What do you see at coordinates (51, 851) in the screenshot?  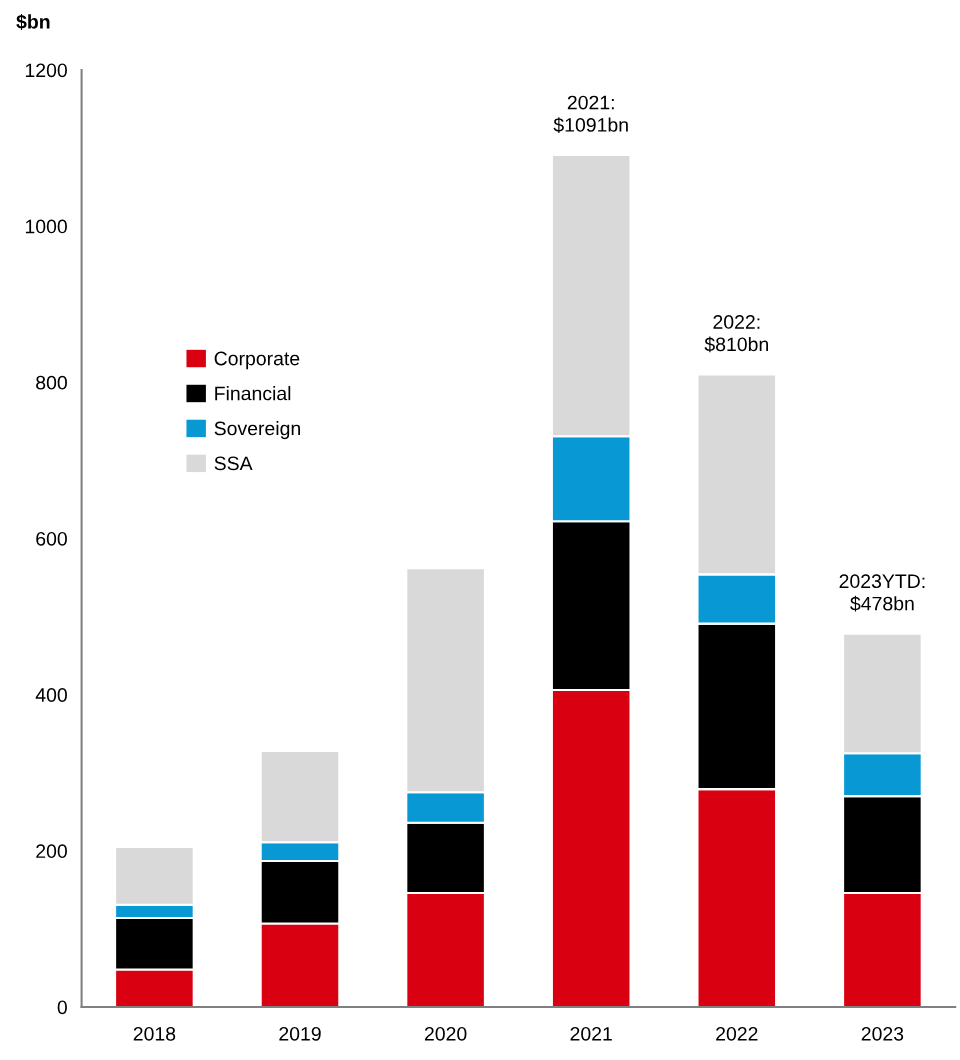 I see `y-tick-label: 200` at bounding box center [51, 851].